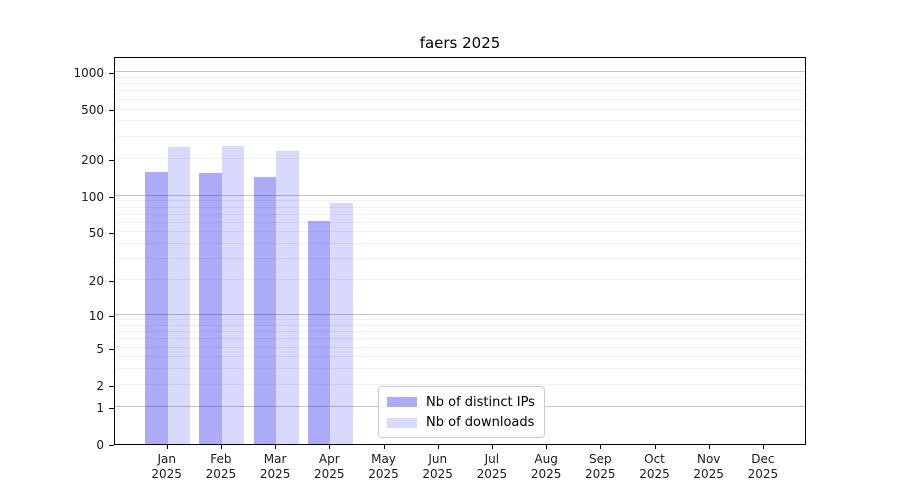  I want to click on x-tick-label-sep: Sep 2025, so click(600, 467).